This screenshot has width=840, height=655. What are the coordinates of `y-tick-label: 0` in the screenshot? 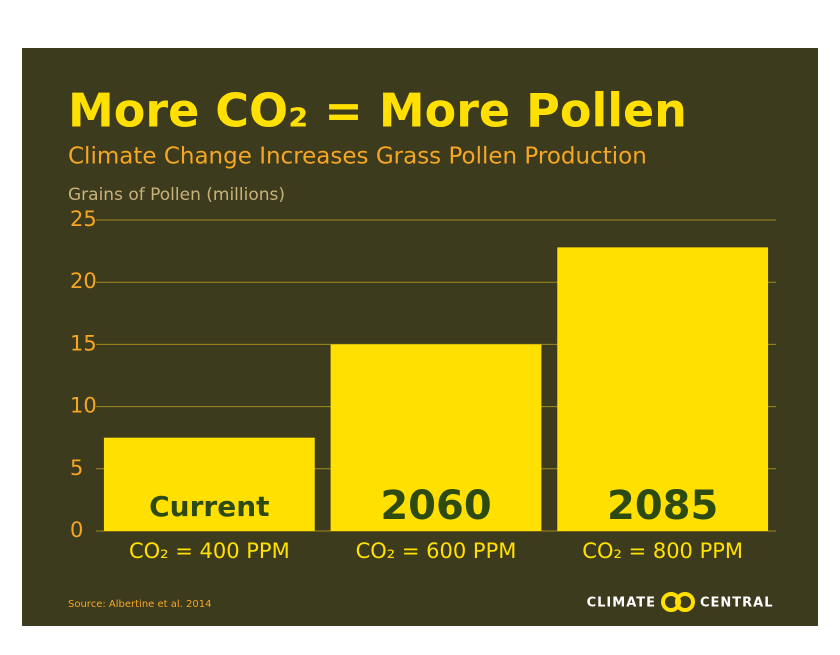 It's located at (76, 530).